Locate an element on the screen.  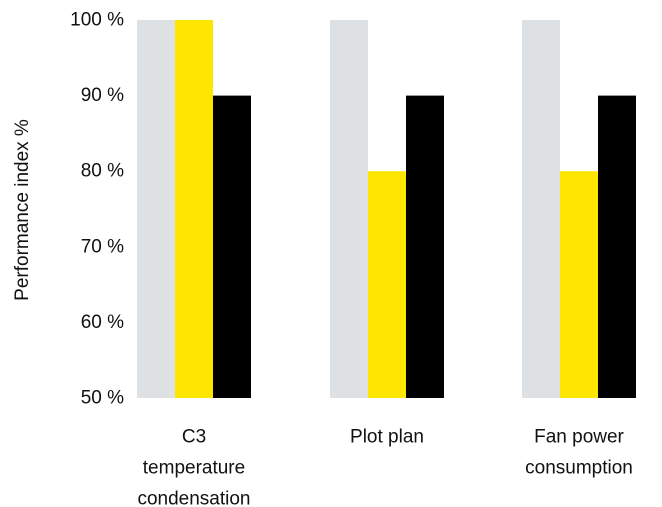
y-tick-label: 90 % is located at coordinates (102, 95).